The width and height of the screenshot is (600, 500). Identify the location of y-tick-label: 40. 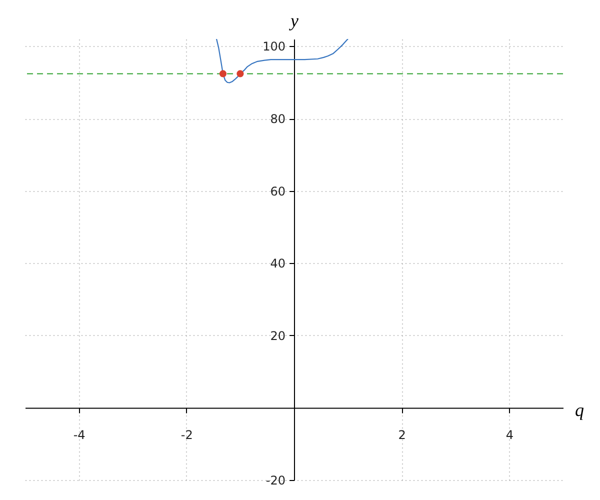
(278, 263).